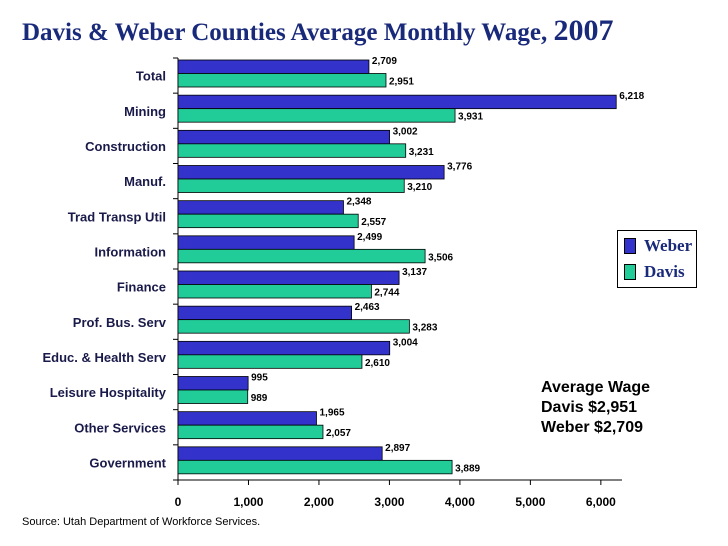  I want to click on average-wage-weber: Weber $2,709, so click(592, 427).